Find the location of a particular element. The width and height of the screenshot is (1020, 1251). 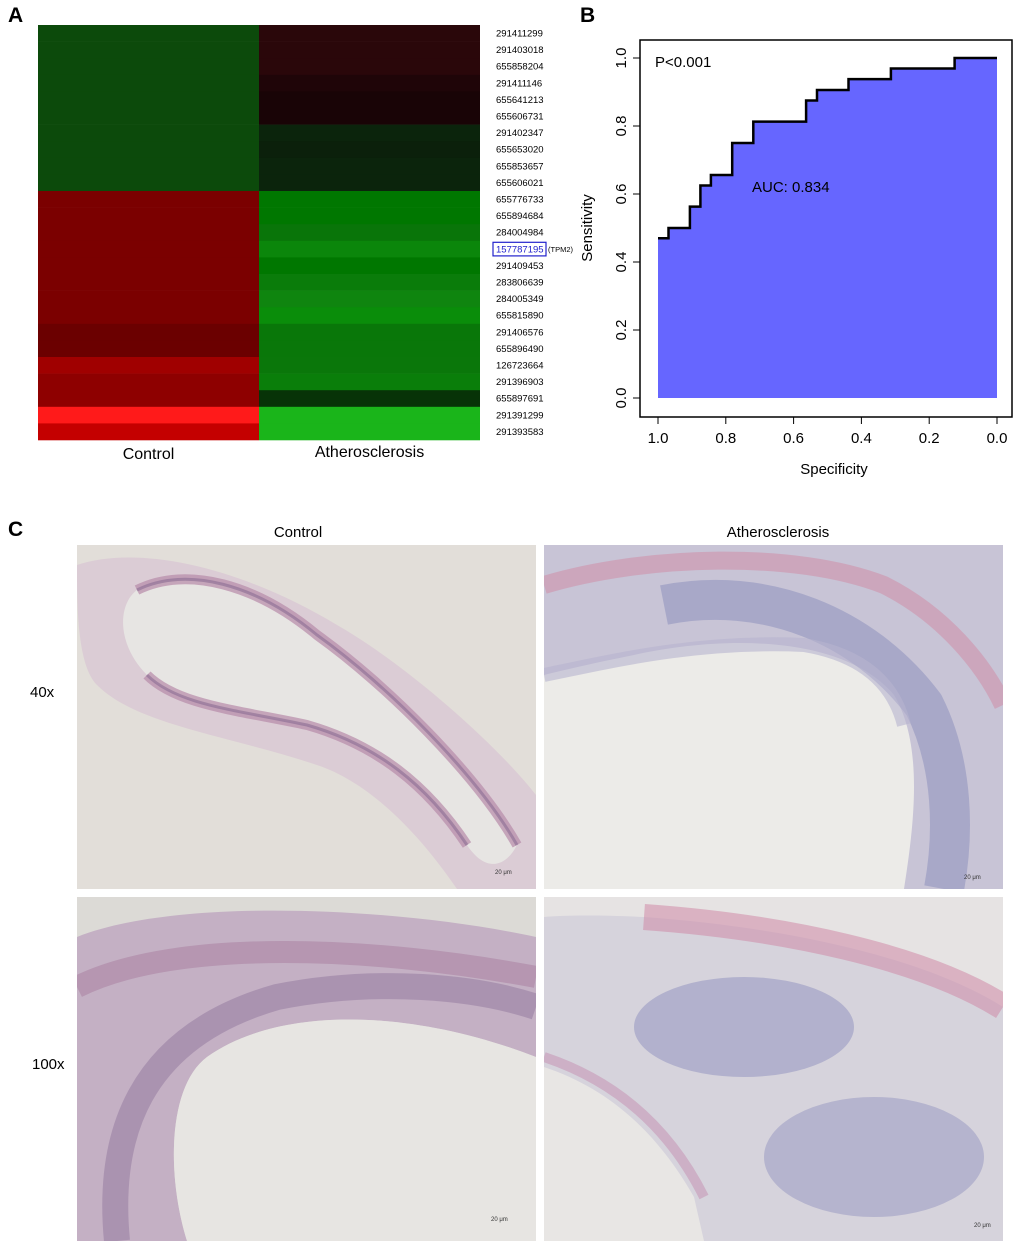

heatmap-gene-label: (TPM2) is located at coordinates (561, 249).